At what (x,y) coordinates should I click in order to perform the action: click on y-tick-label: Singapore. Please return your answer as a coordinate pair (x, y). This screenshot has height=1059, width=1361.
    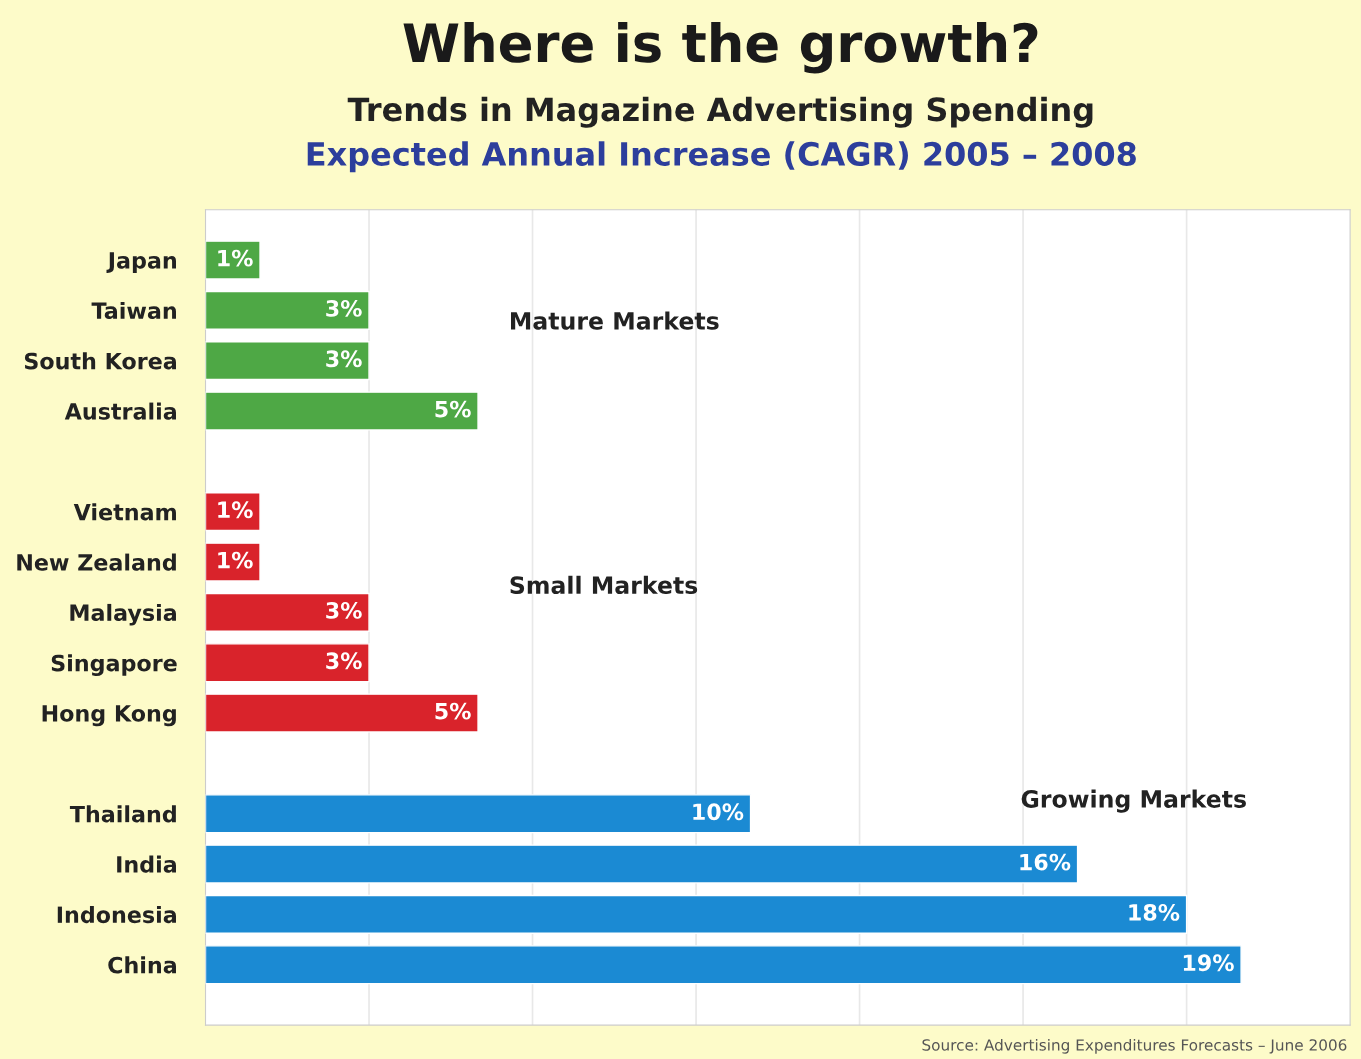
    Looking at the image, I should click on (114, 665).